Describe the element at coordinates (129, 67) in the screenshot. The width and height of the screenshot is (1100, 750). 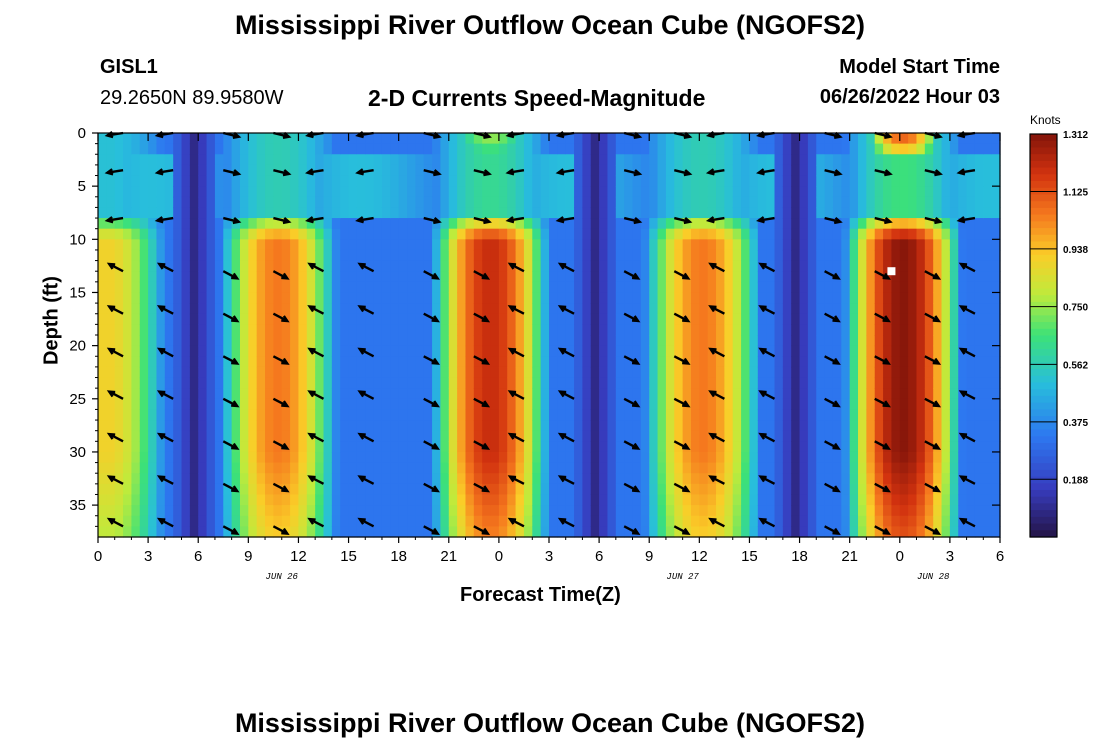
I see `station-id: GISL1` at that location.